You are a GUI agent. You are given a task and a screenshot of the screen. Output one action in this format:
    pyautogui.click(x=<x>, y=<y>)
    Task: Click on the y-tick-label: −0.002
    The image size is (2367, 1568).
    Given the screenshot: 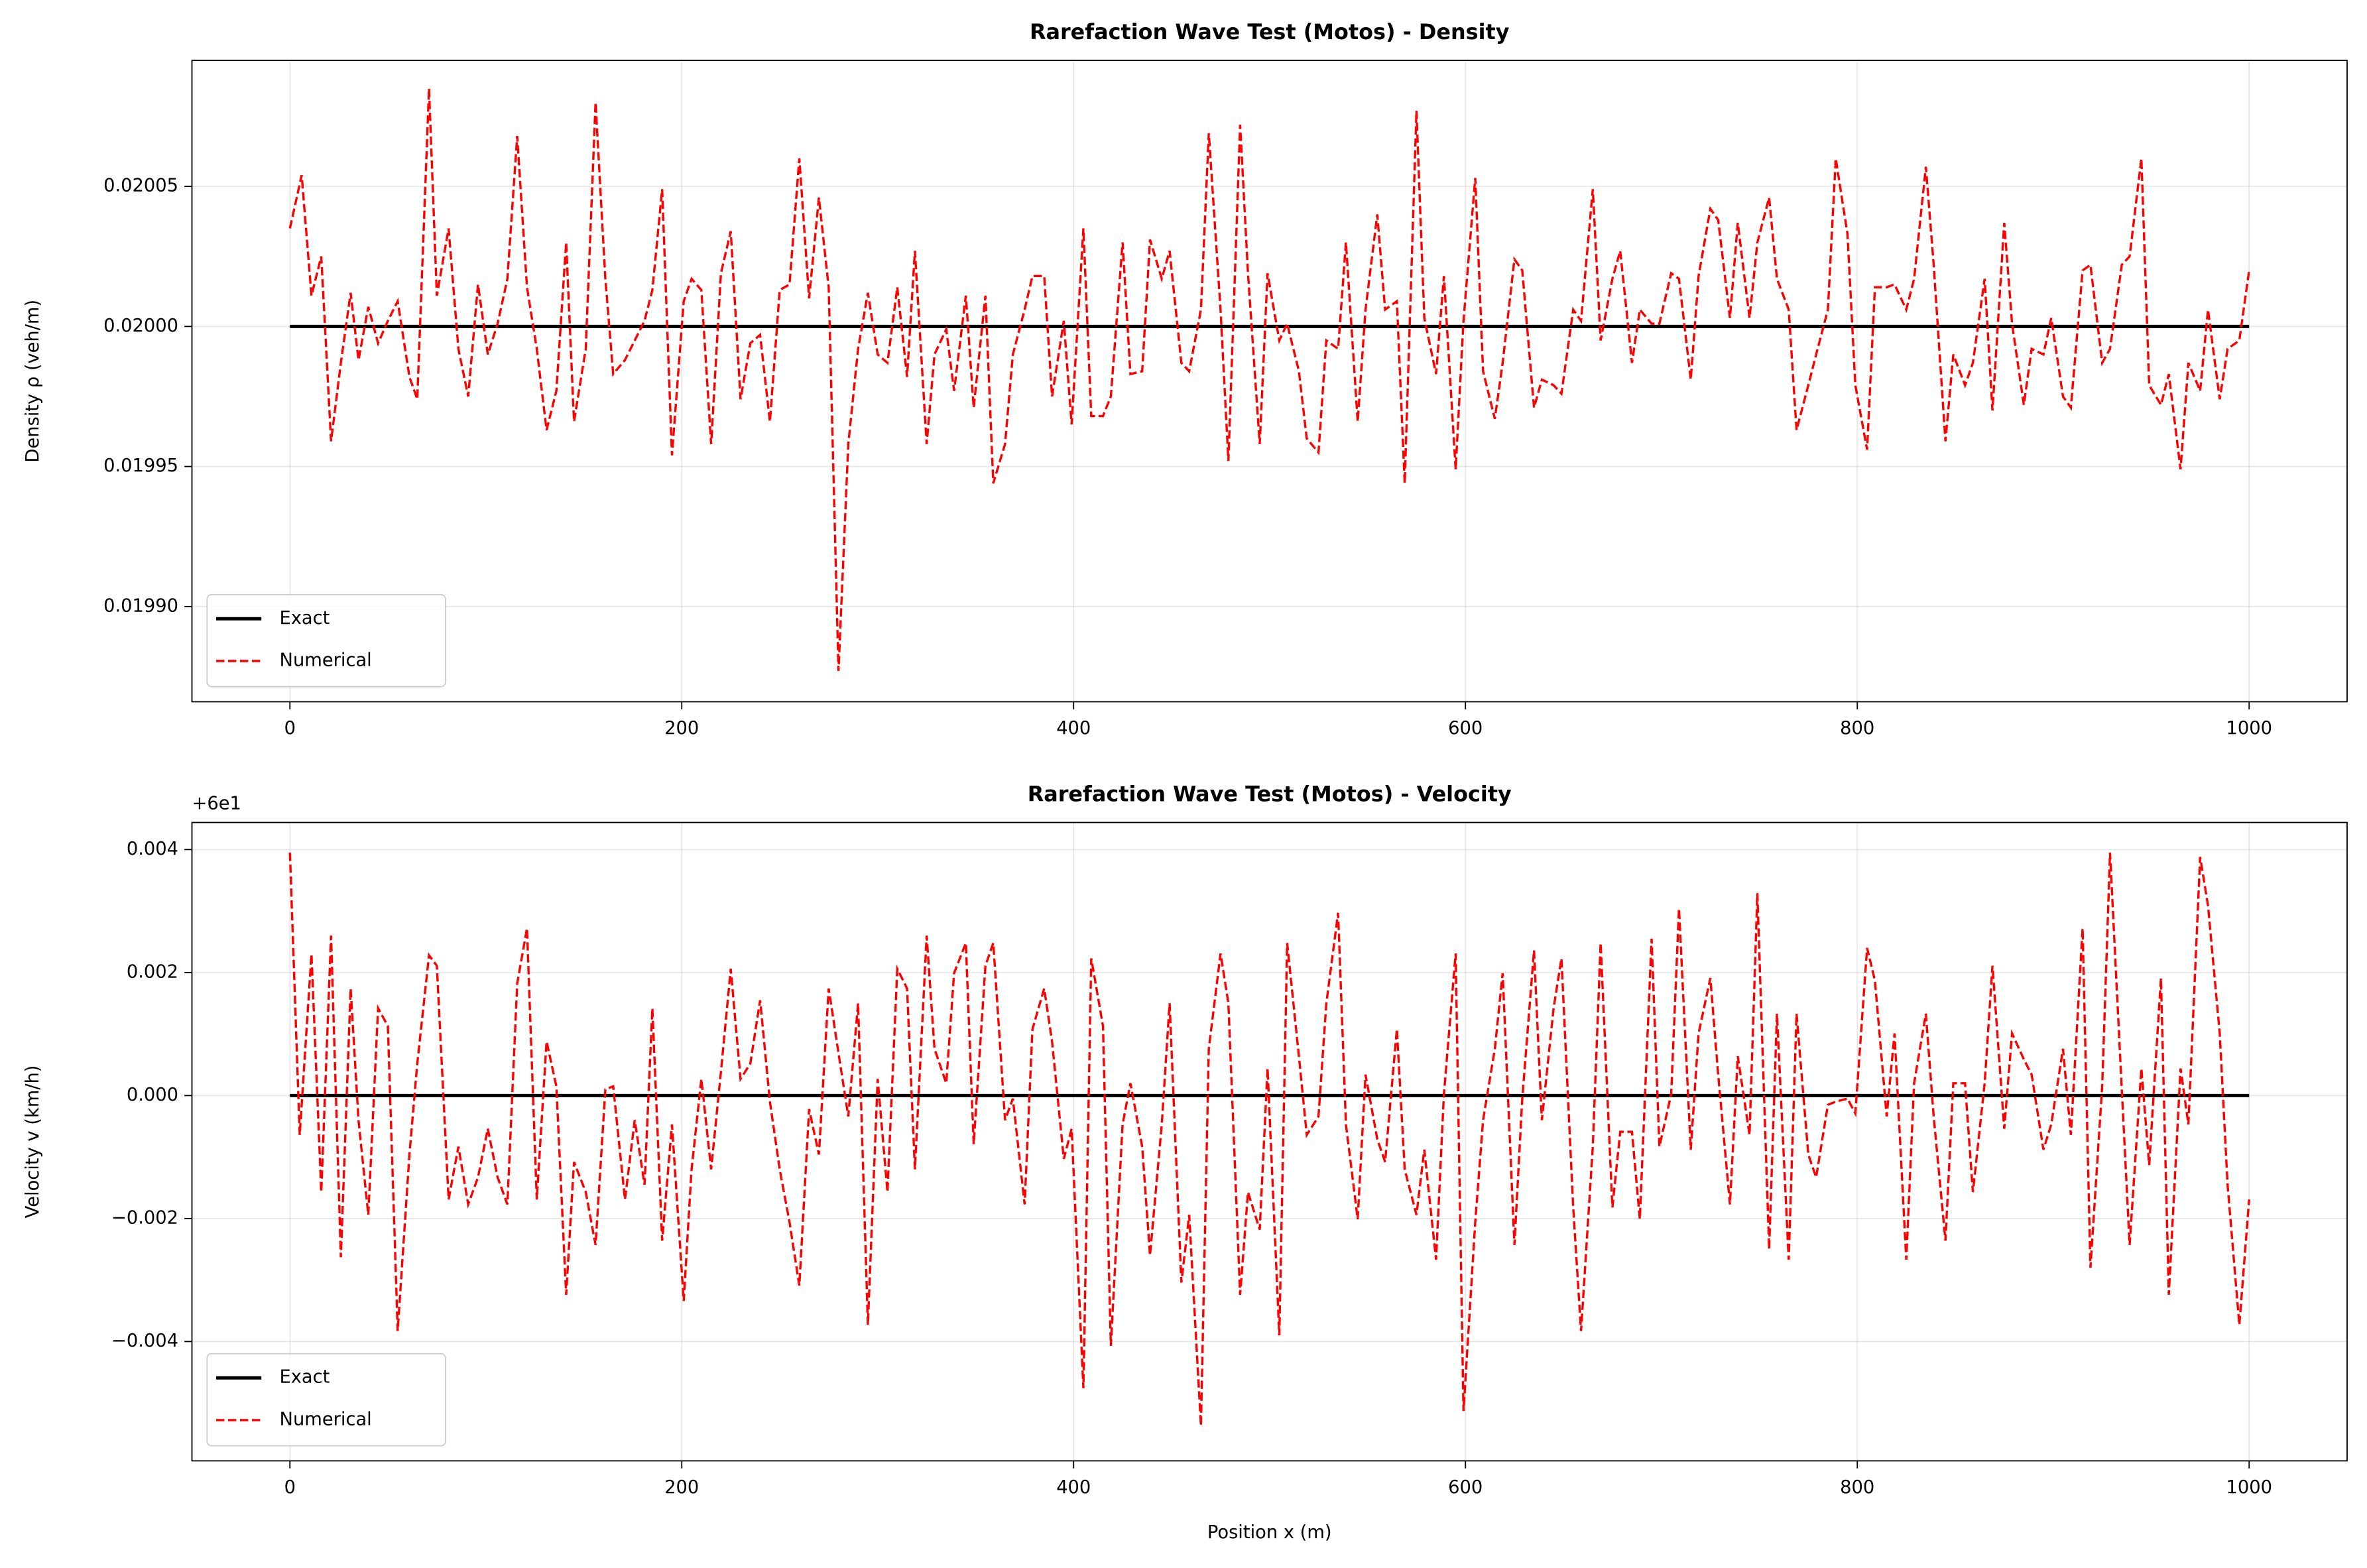 What is the action you would take?
    pyautogui.click(x=144, y=1217)
    